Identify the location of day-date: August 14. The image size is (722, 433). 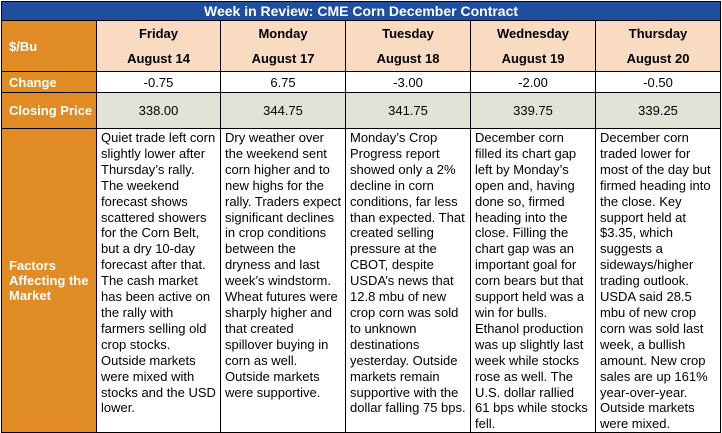
(158, 58).